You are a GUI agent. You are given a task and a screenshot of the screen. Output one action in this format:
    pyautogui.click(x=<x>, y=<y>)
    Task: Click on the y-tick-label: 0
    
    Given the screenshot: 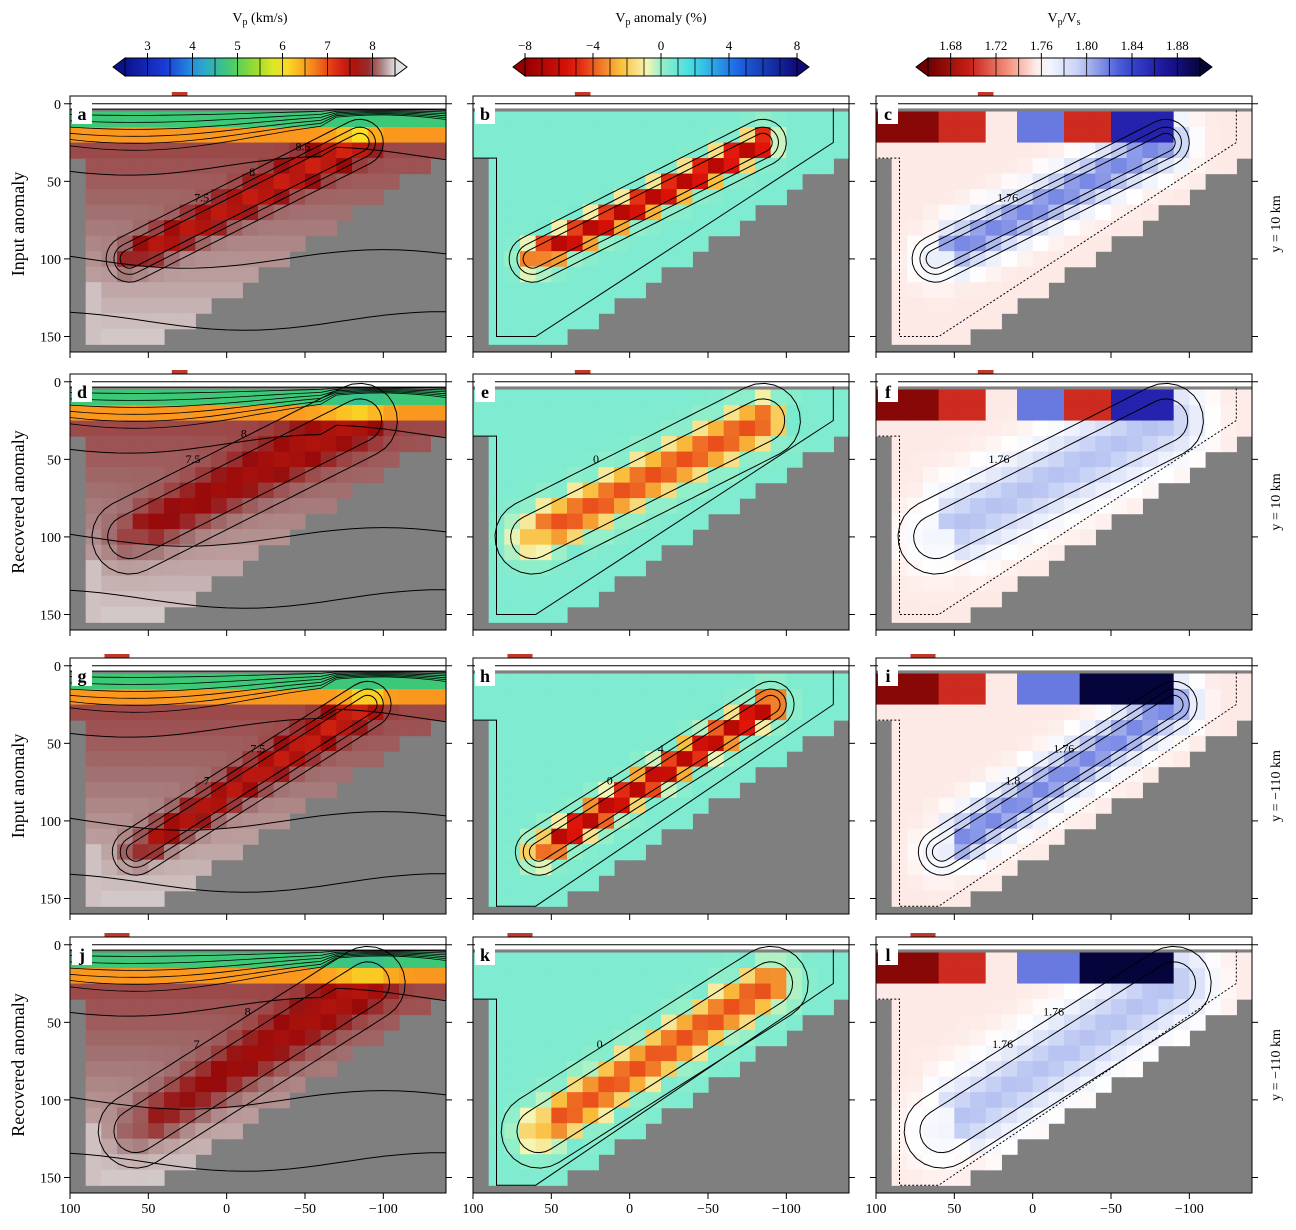 What is the action you would take?
    pyautogui.click(x=57, y=105)
    